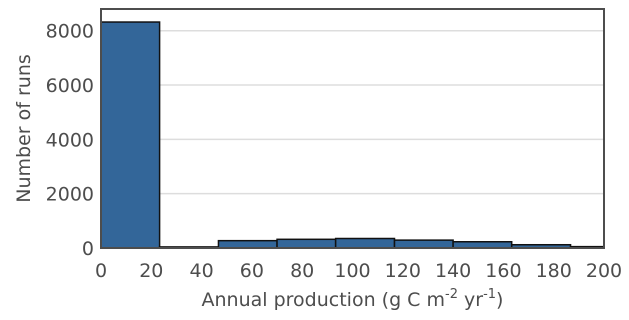 The width and height of the screenshot is (629, 320). Describe the element at coordinates (499, 300) in the screenshot. I see `x-axis-label-part: )` at that location.